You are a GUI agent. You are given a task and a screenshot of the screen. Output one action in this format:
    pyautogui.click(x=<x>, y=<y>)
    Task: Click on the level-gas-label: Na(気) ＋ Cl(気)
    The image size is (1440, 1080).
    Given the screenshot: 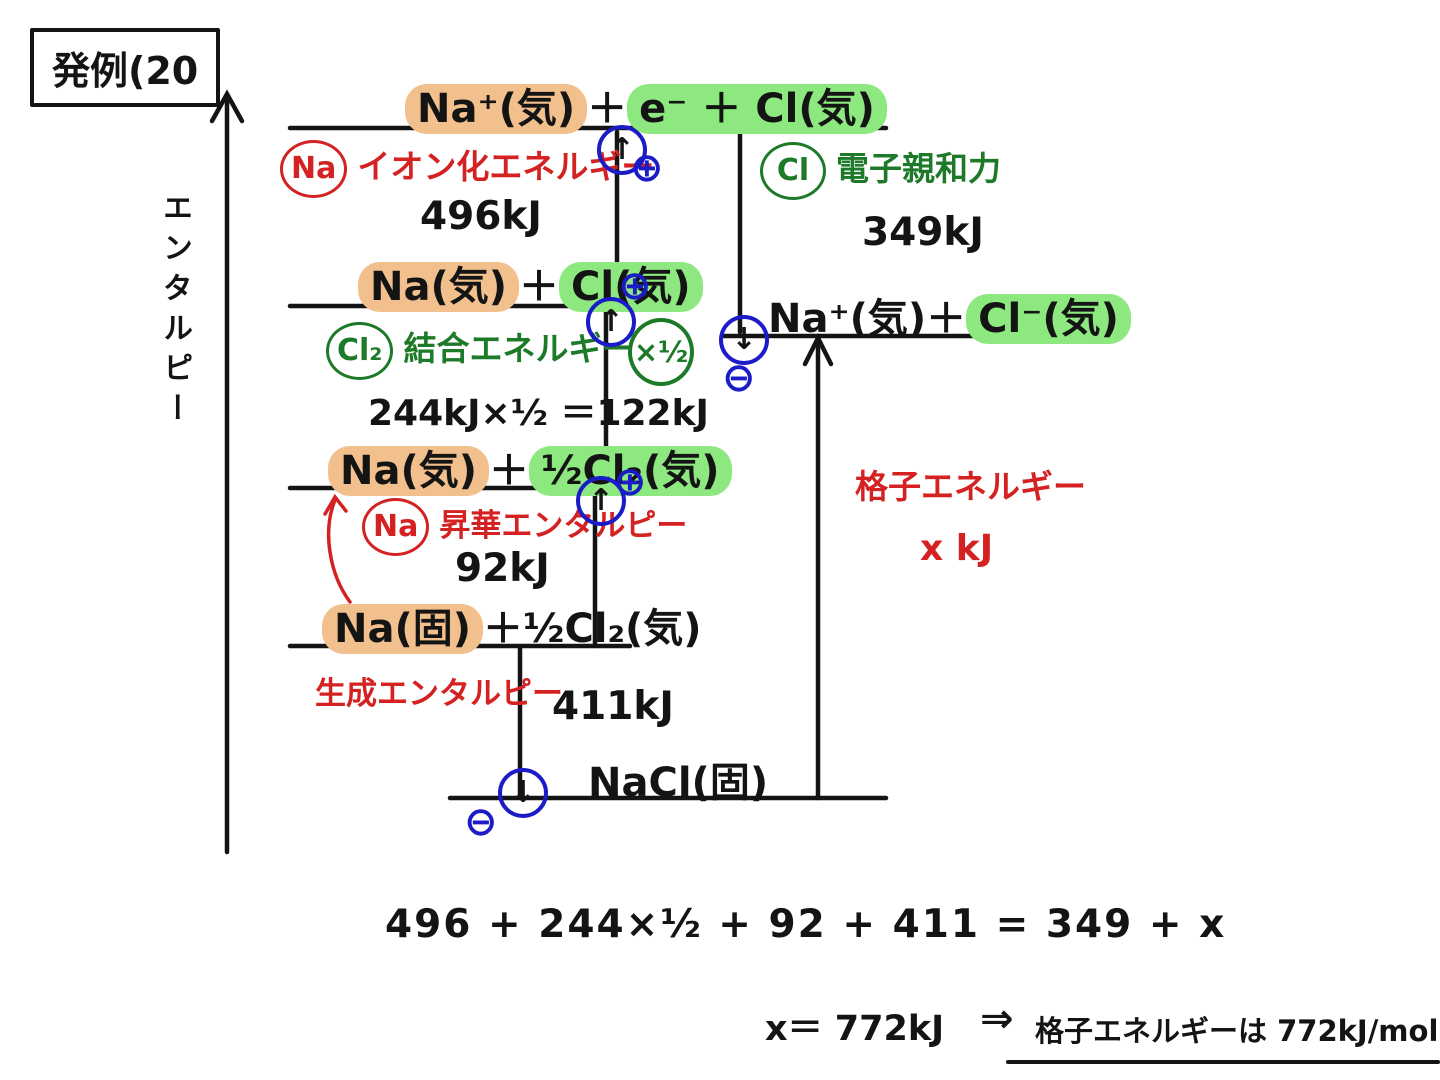 What is the action you would take?
    pyautogui.click(x=530, y=283)
    